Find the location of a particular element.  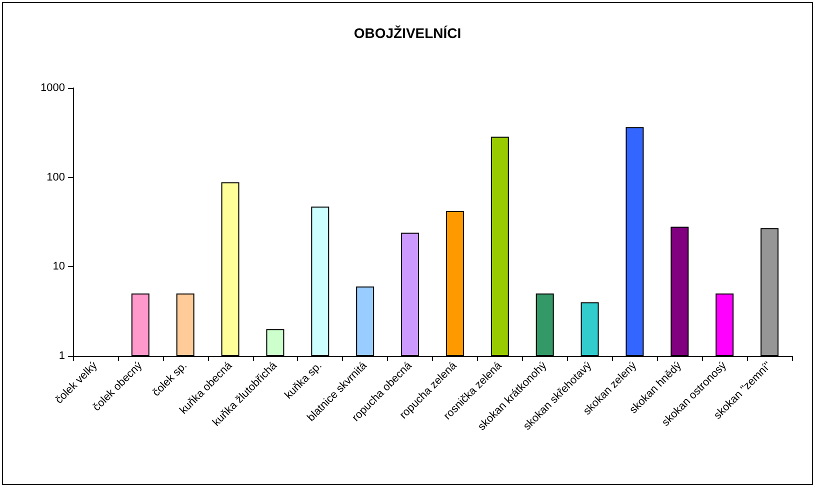

chart-title: OBOJŽIVELNÍCI is located at coordinates (408, 33).